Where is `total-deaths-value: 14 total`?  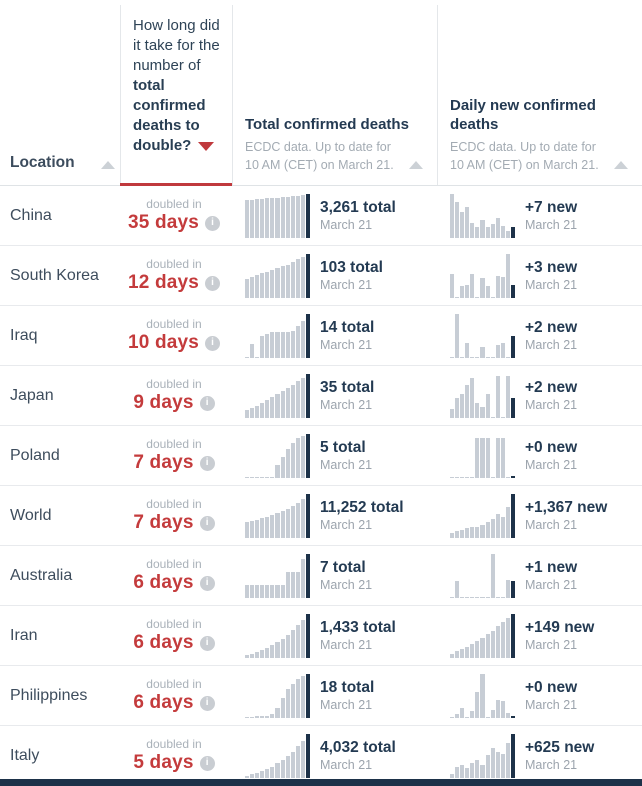 total-deaths-value: 14 total is located at coordinates (347, 327).